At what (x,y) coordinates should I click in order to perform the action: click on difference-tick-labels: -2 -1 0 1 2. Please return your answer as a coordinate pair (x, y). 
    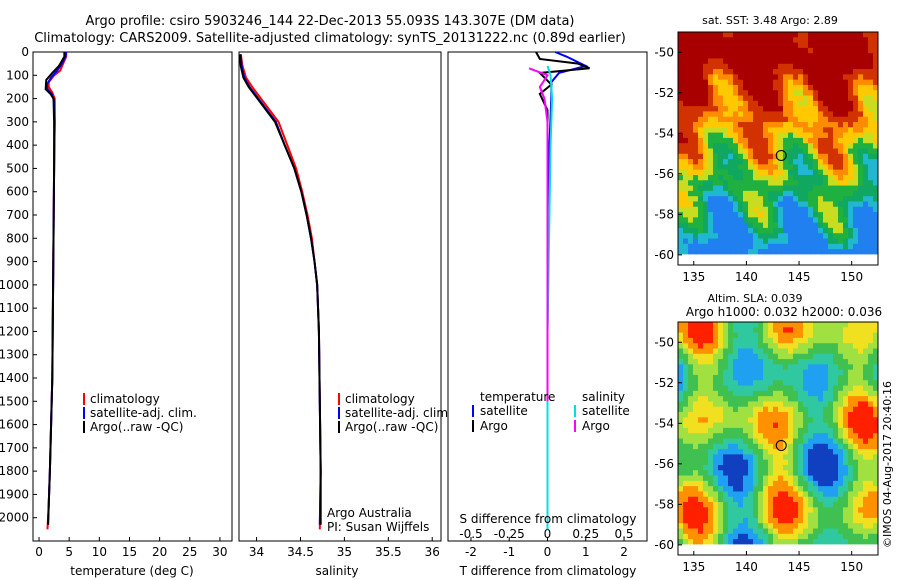
    Looking at the image, I should click on (546, 548).